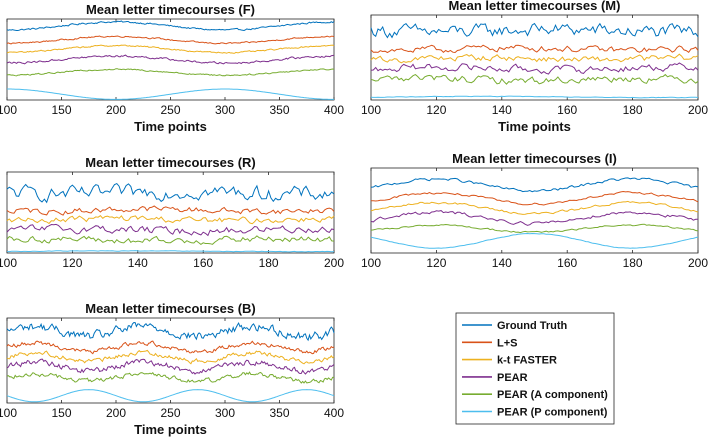  I want to click on chart-title: Mean letter timecourses (I), so click(534, 158).